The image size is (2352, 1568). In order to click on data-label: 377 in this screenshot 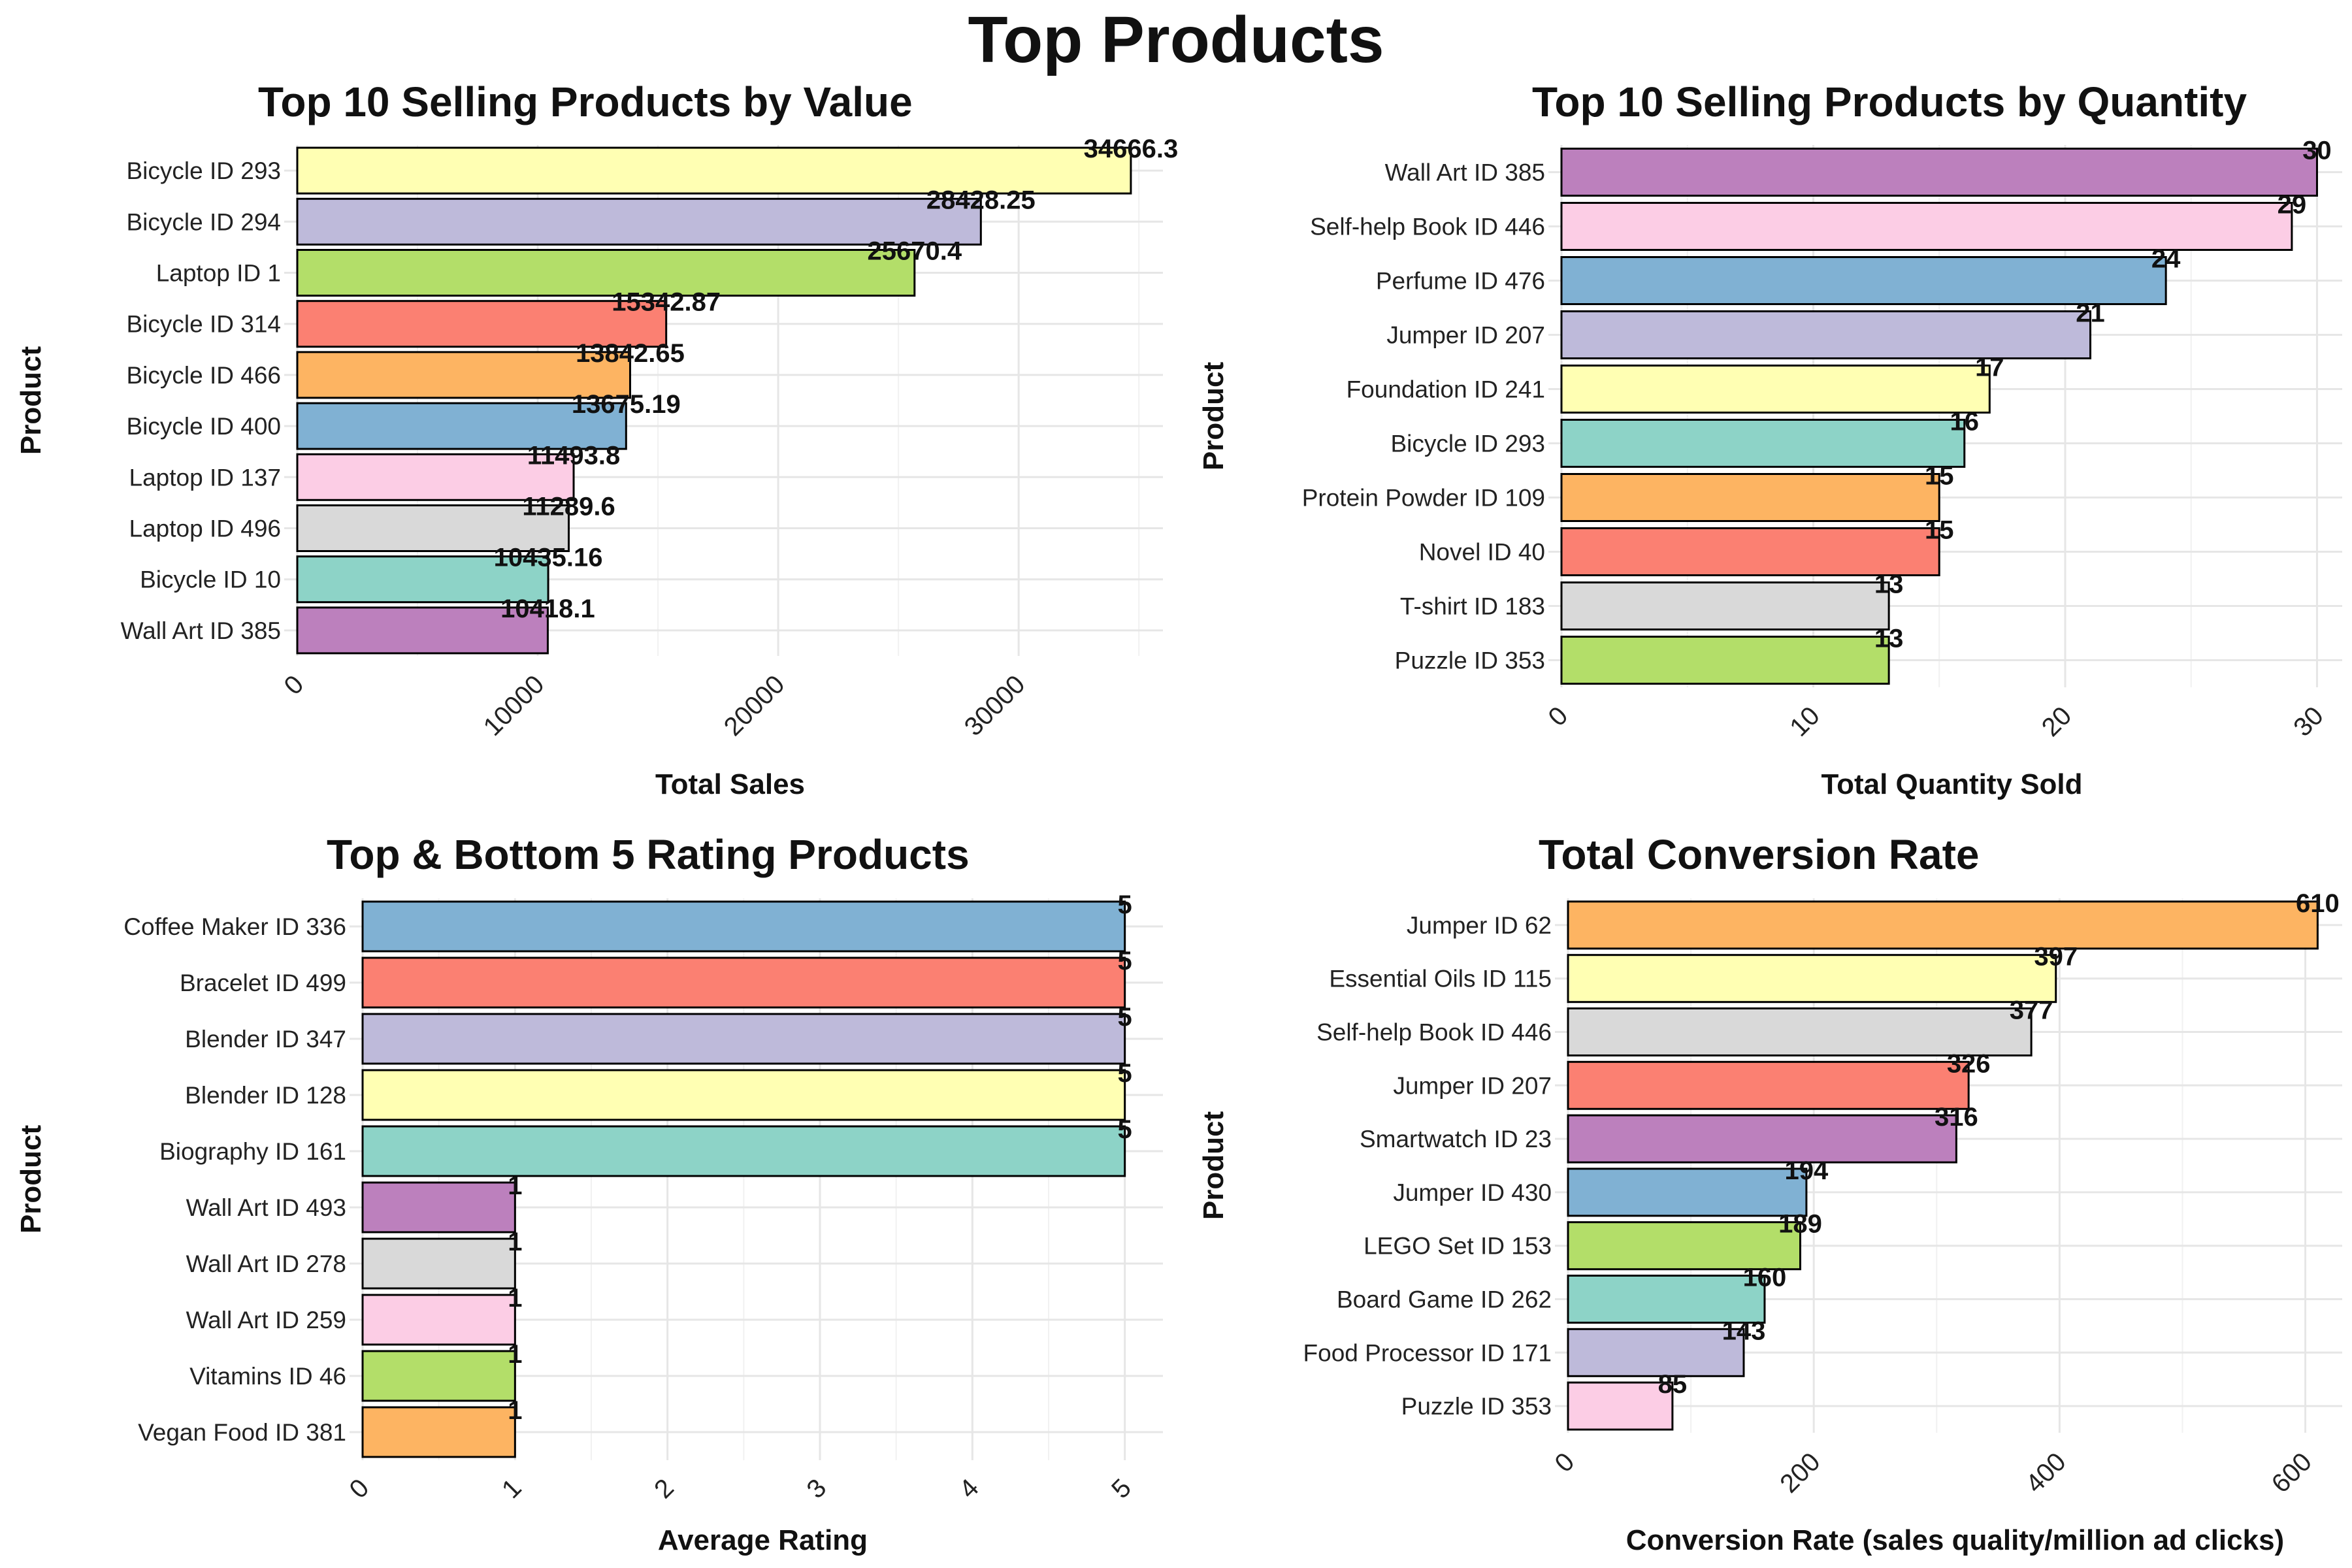, I will do `click(2031, 1010)`.